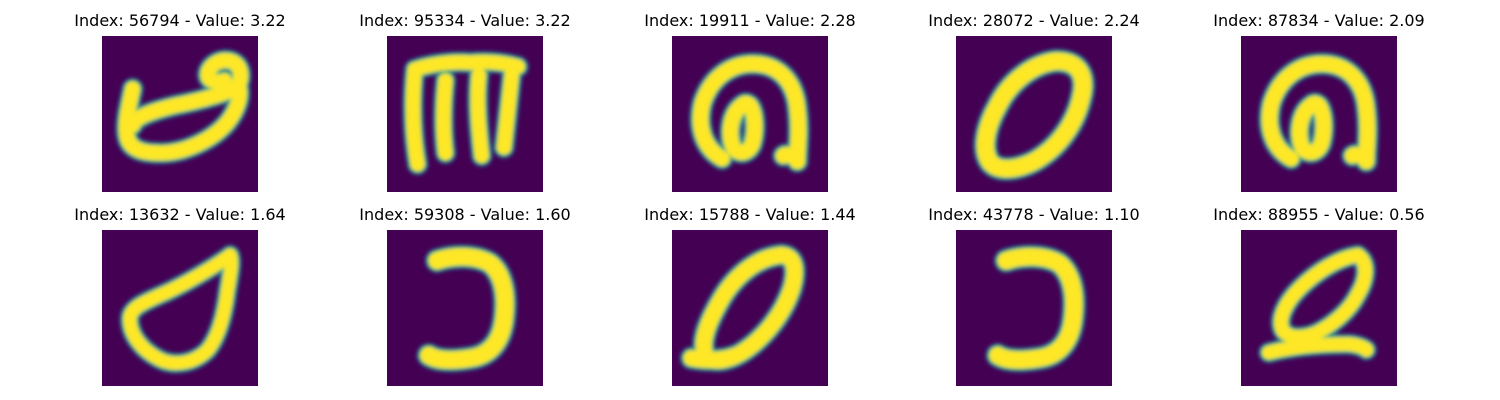  I want to click on subplot-title: Index: 56794 - Value: 3.22, so click(180, 20).